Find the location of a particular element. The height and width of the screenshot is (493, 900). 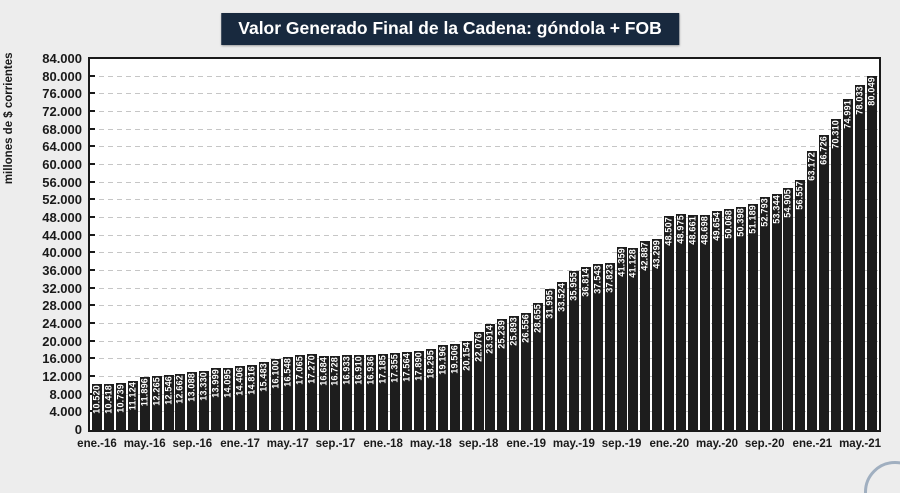

bar: 11.124 is located at coordinates (132, 405).